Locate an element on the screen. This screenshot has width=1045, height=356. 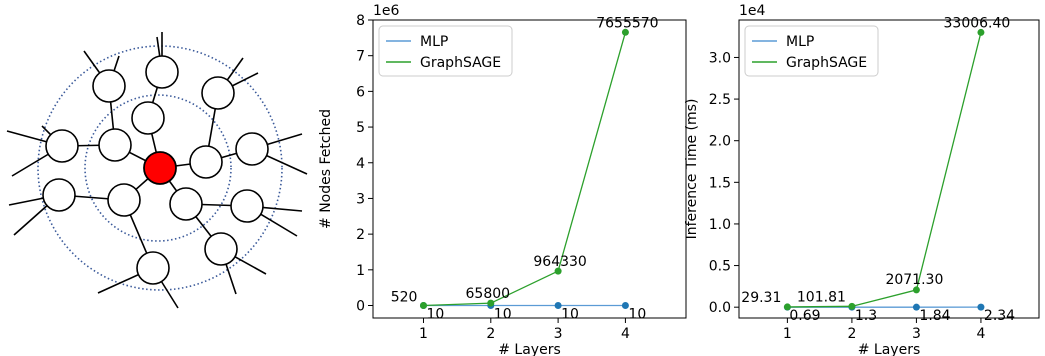
y-tick-label: 8 is located at coordinates (360, 21).